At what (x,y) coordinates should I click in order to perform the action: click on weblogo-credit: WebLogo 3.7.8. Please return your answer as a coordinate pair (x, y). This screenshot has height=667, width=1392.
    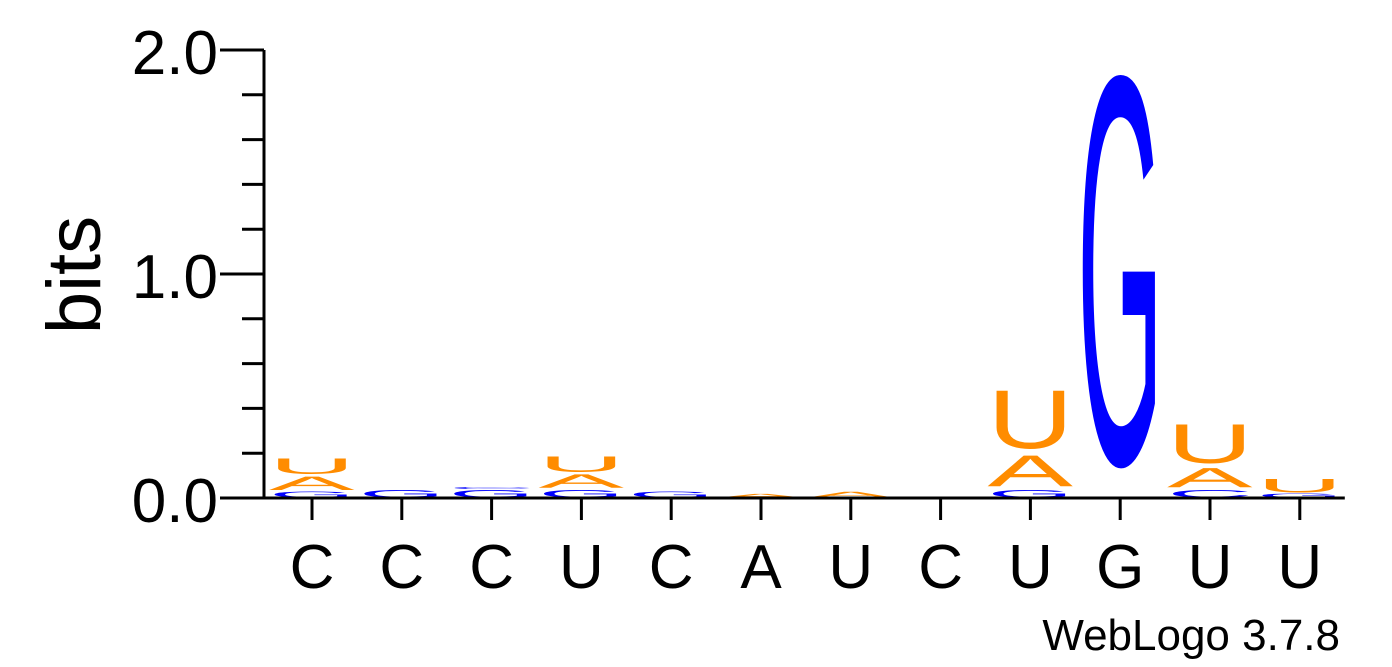
    Looking at the image, I should click on (1191, 635).